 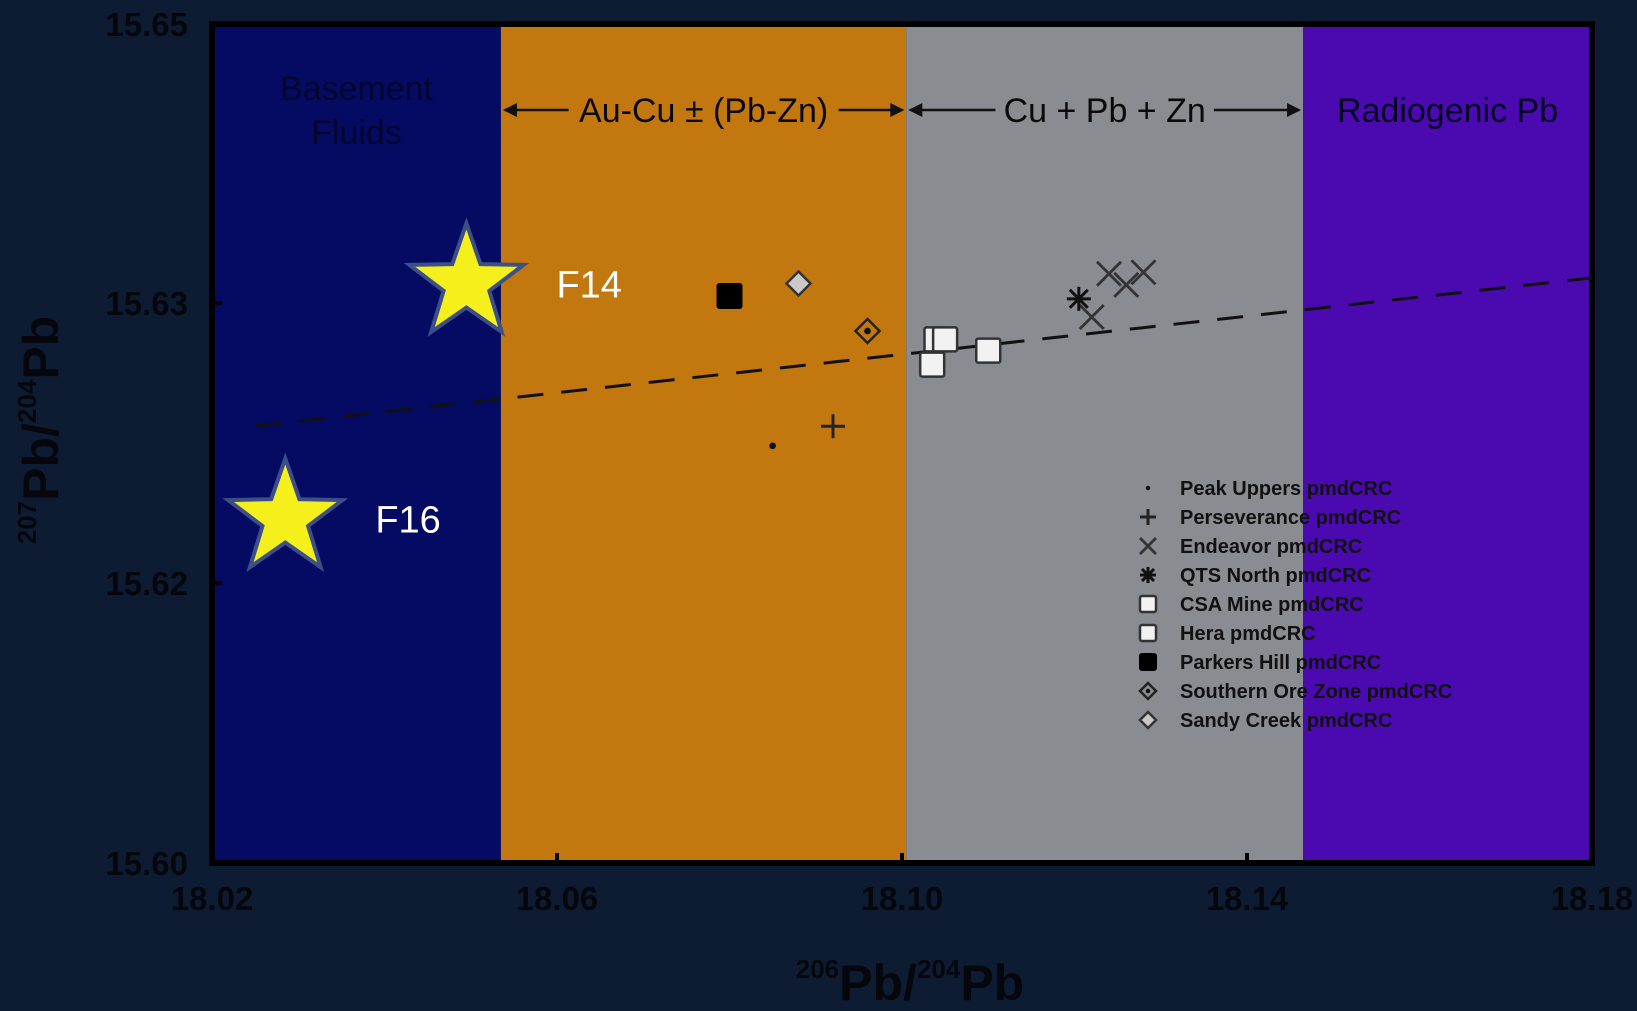 What do you see at coordinates (1286, 489) in the screenshot?
I see `legend-label-1: Peak Uppers pmdCRC` at bounding box center [1286, 489].